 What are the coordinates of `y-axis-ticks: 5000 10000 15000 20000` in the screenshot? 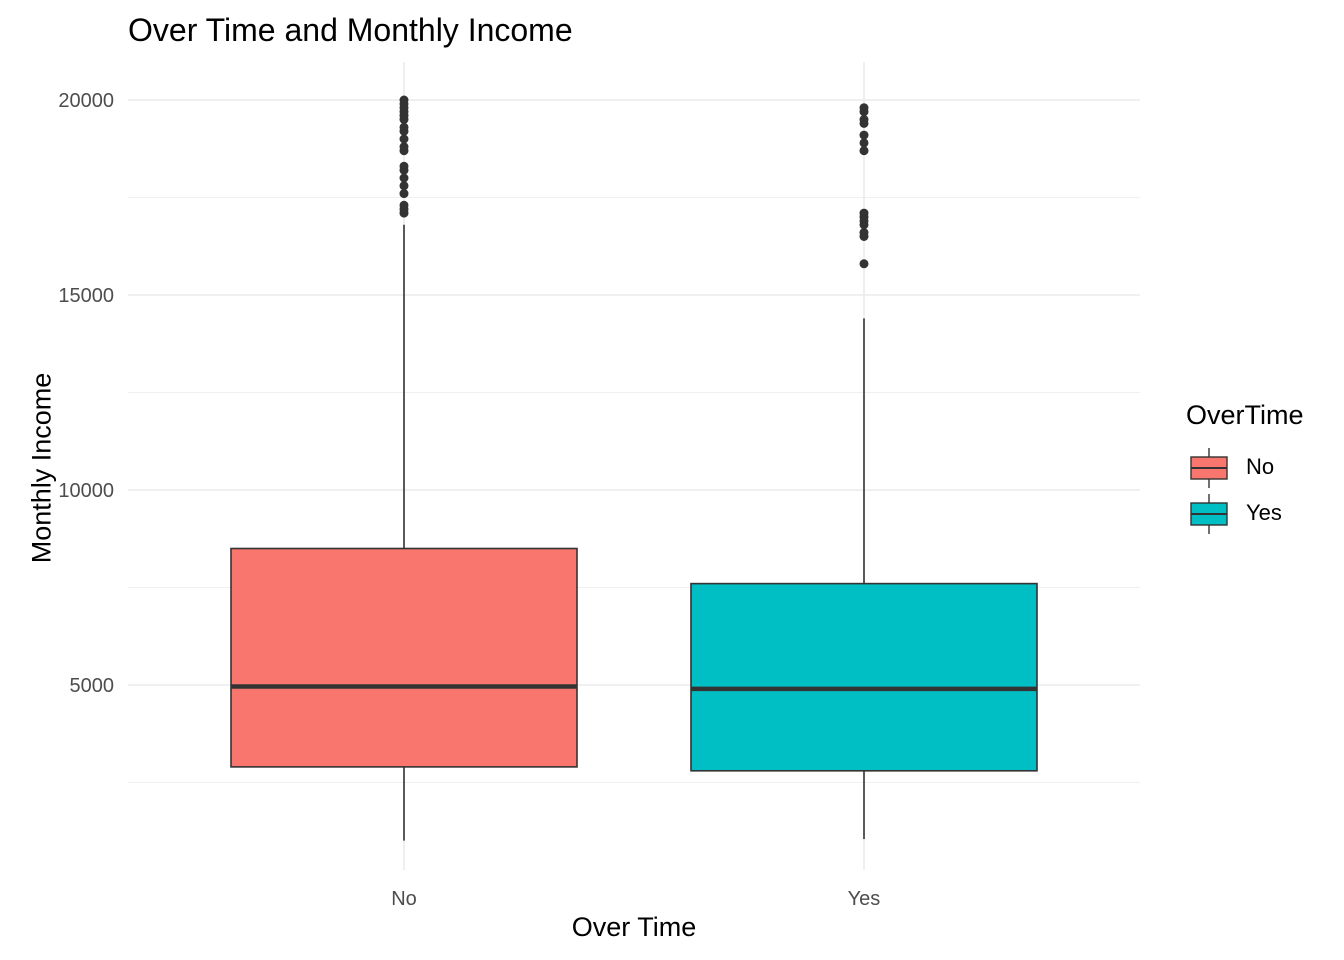 It's located at (86, 393).